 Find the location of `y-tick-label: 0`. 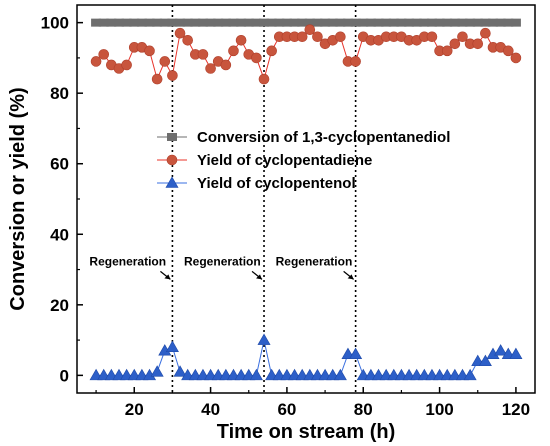

y-tick-label: 0 is located at coordinates (64, 375).